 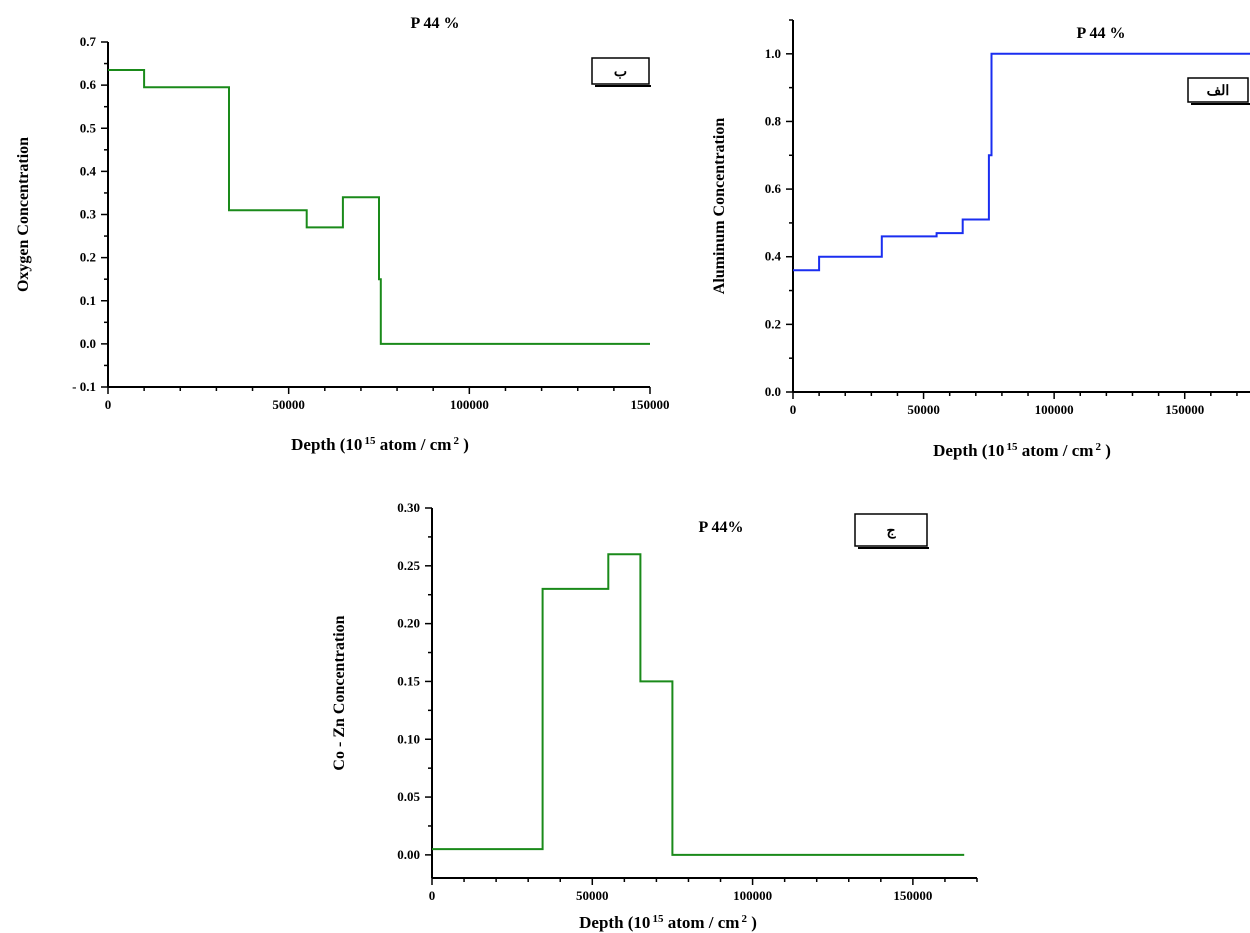 I want to click on y-tick-label: 0.8, so click(x=773, y=120).